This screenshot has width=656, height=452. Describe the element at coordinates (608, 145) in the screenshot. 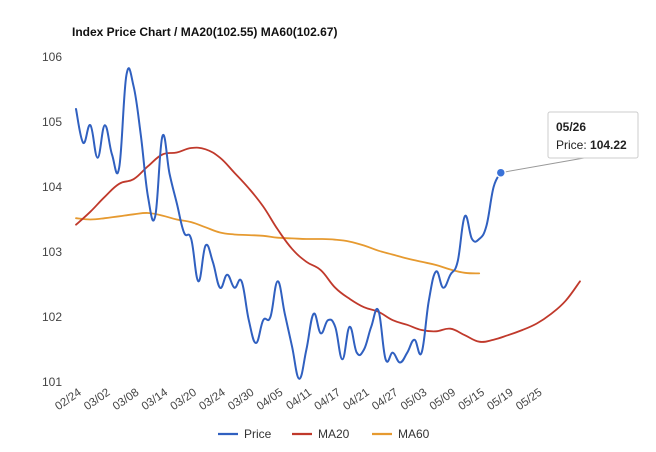

I see `tooltip-value: 104.22` at that location.